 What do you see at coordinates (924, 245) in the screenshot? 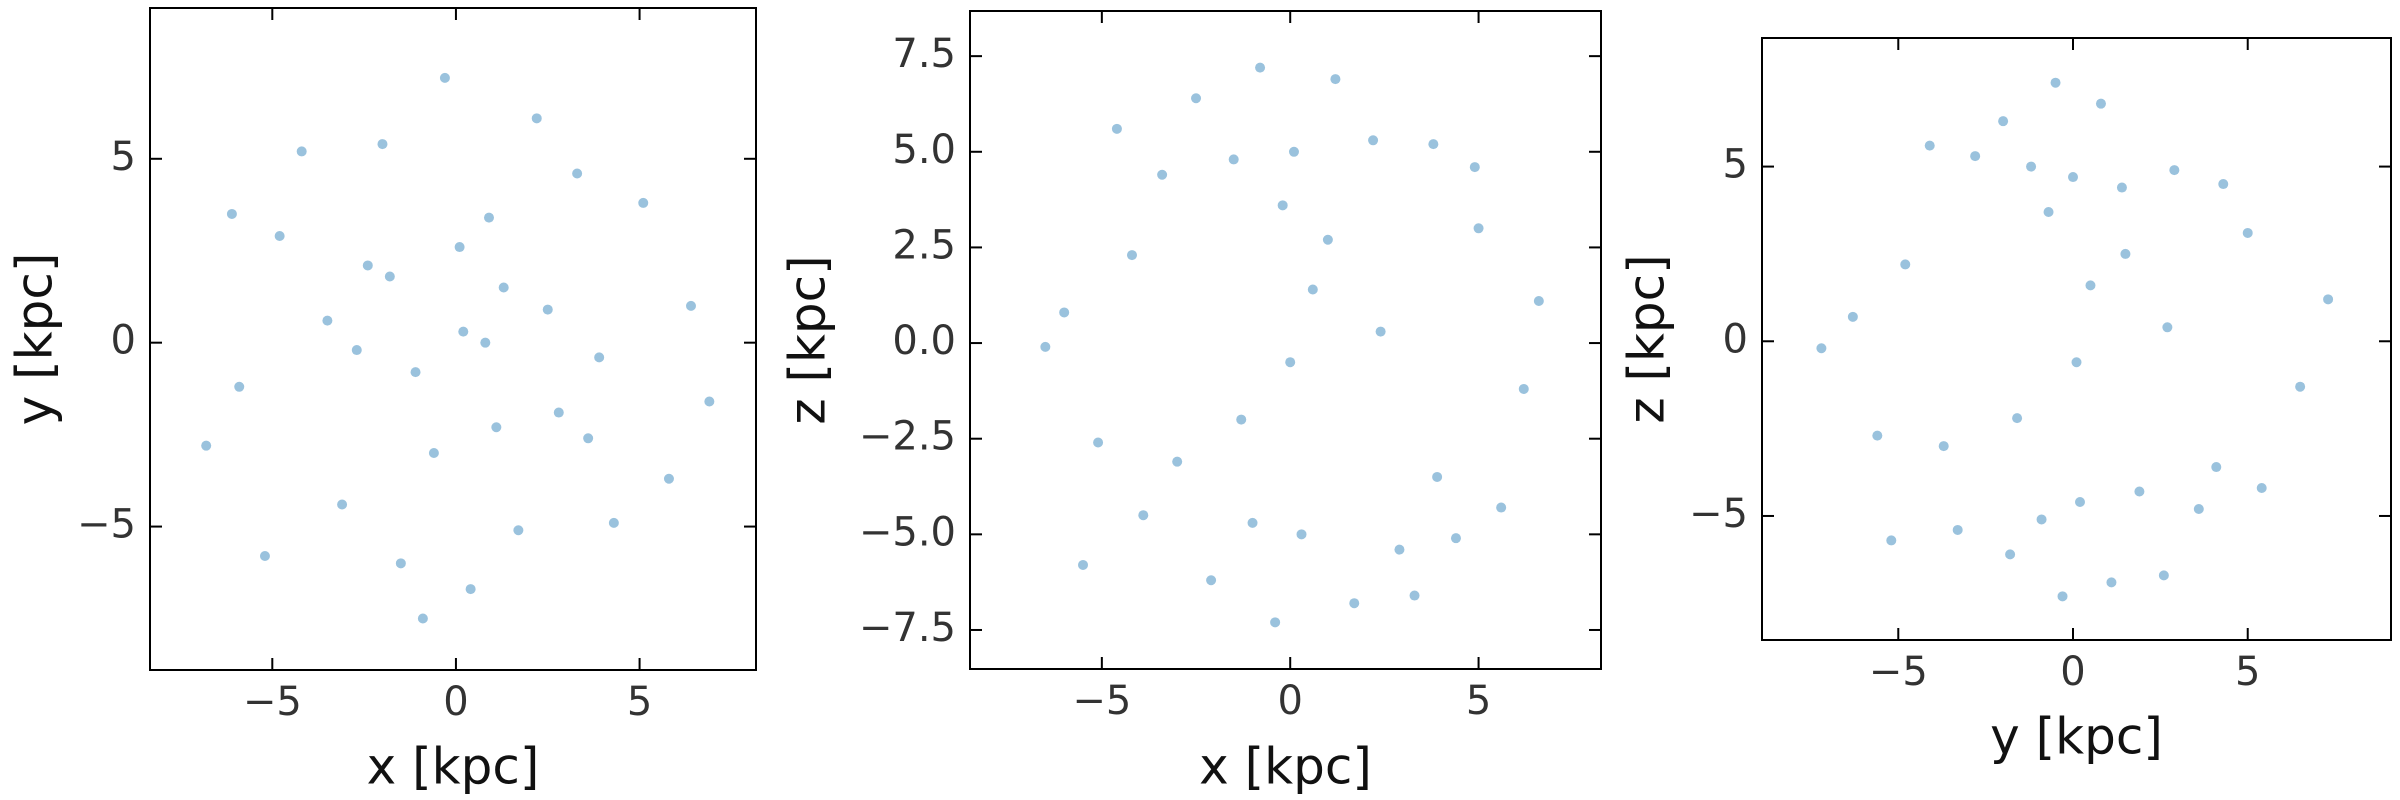
I see `y-tick-label: 2.5` at bounding box center [924, 245].